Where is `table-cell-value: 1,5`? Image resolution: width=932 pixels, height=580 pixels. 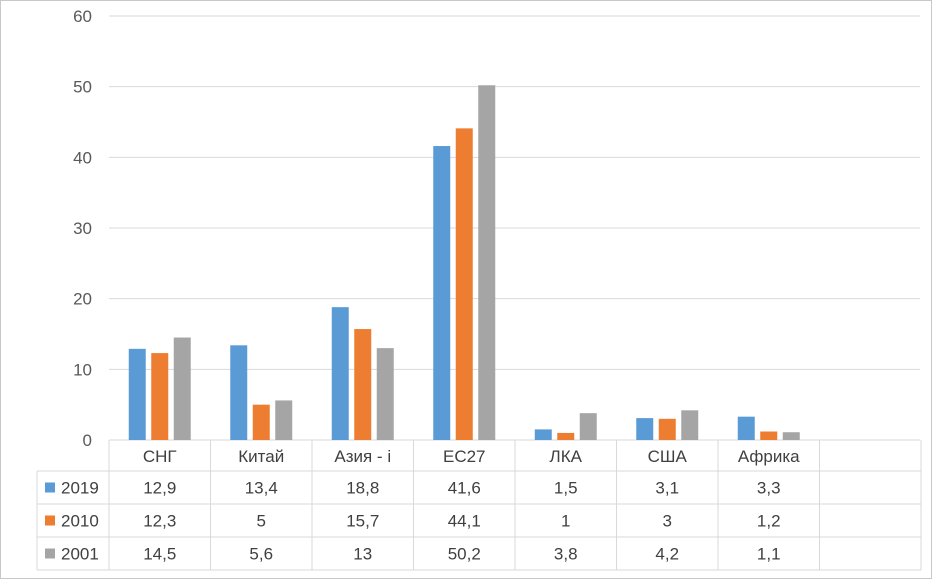
table-cell-value: 1,5 is located at coordinates (566, 488).